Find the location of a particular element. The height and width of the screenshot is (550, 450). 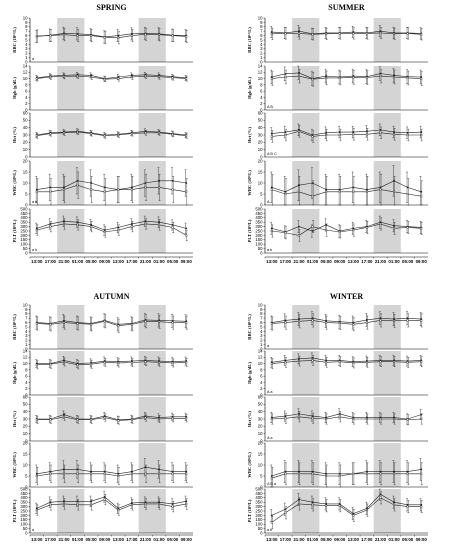

y-tick-label: 6 is located at coordinates (261, 376).